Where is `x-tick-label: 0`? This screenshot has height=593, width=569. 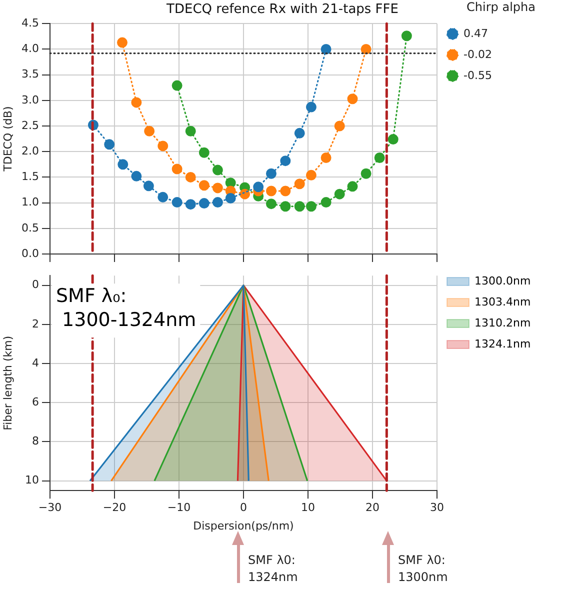 x-tick-label: 0 is located at coordinates (243, 507).